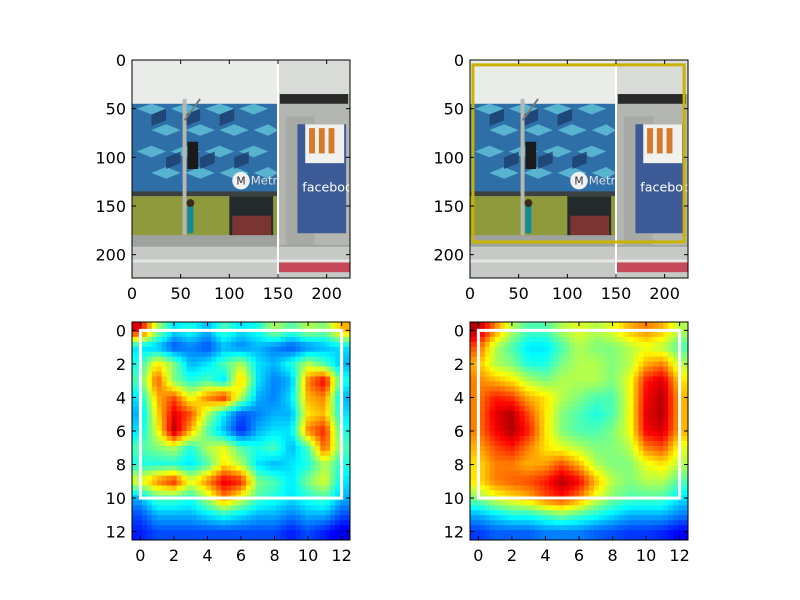 The height and width of the screenshot is (600, 800). What do you see at coordinates (110, 206) in the screenshot?
I see `y-tick-label: 150` at bounding box center [110, 206].